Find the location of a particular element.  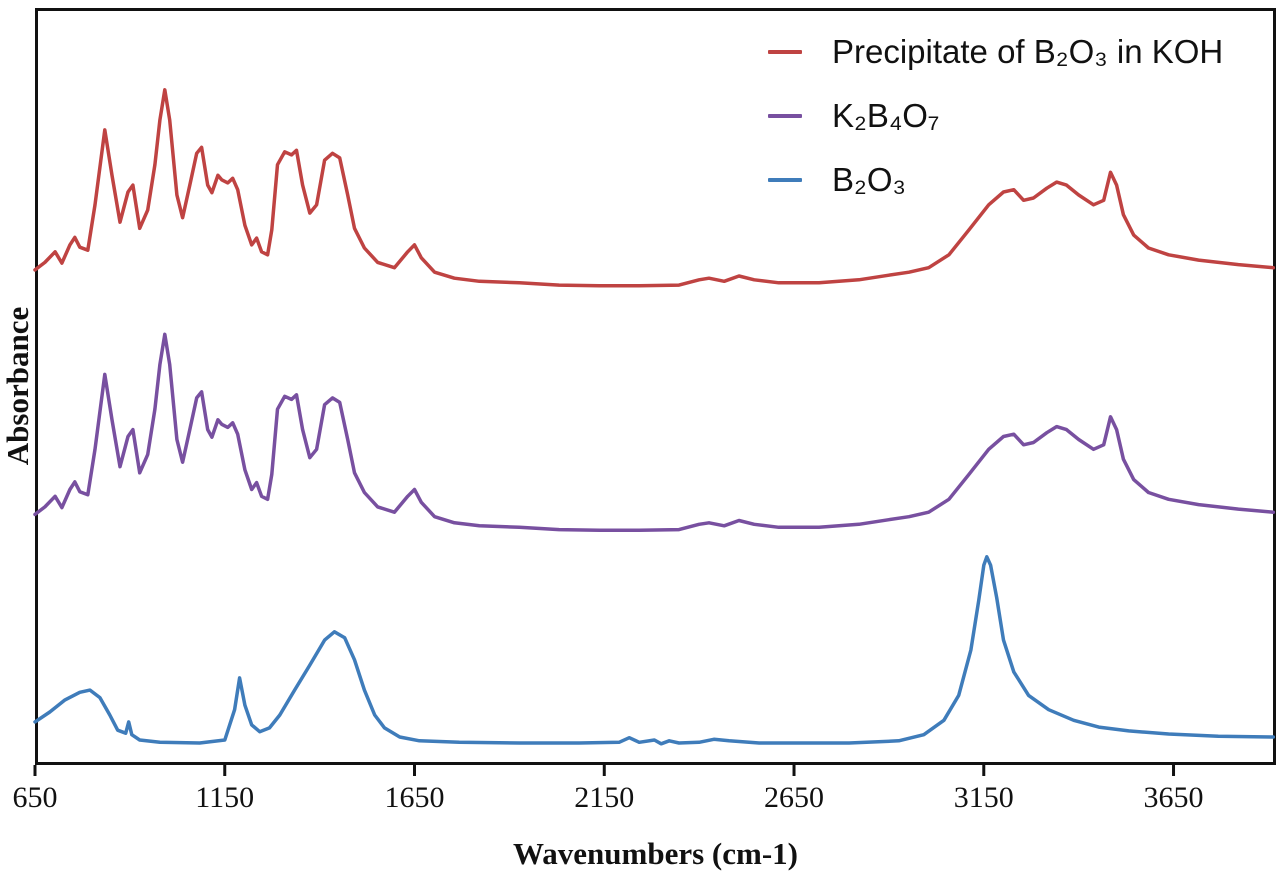

legend-swatch-b2o3 is located at coordinates (785, 180).